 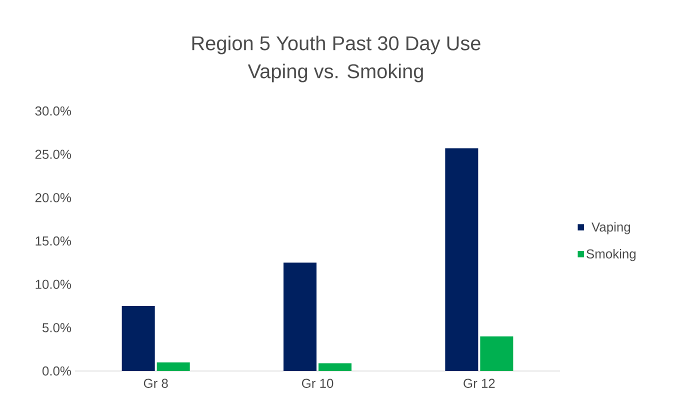 I want to click on chart-title: Region 5 Youth Past 30 Day Use, so click(x=336, y=45).